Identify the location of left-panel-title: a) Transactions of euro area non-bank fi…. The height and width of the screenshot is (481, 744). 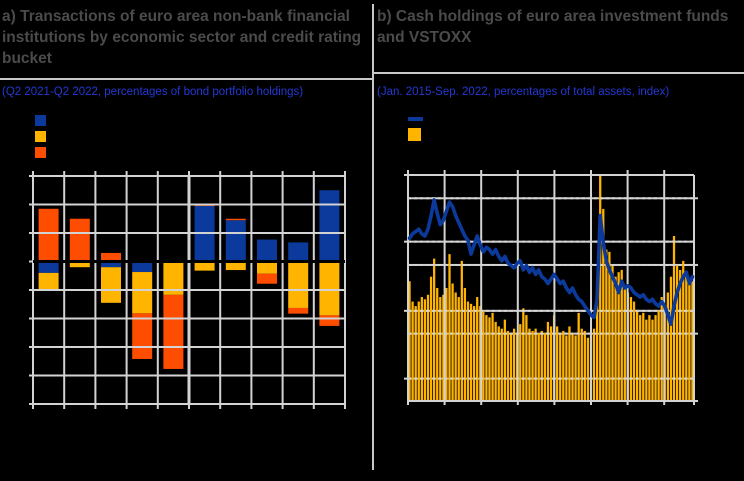
(182, 37).